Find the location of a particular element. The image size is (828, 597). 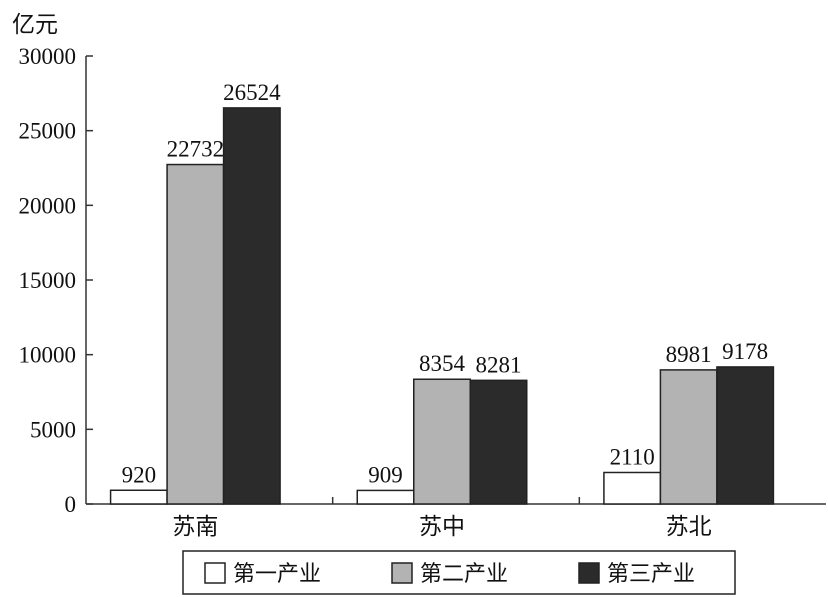

bar-value-label: 8281 is located at coordinates (499, 364).